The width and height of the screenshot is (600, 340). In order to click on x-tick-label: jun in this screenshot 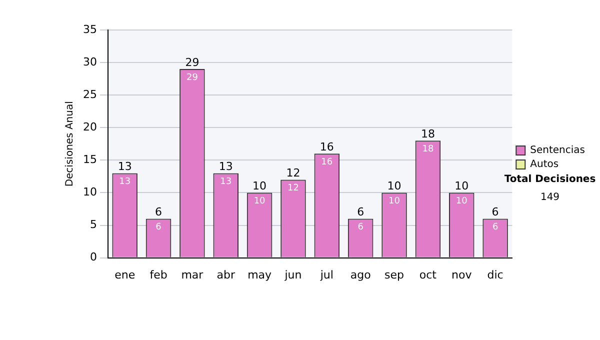, I will do `click(293, 275)`.